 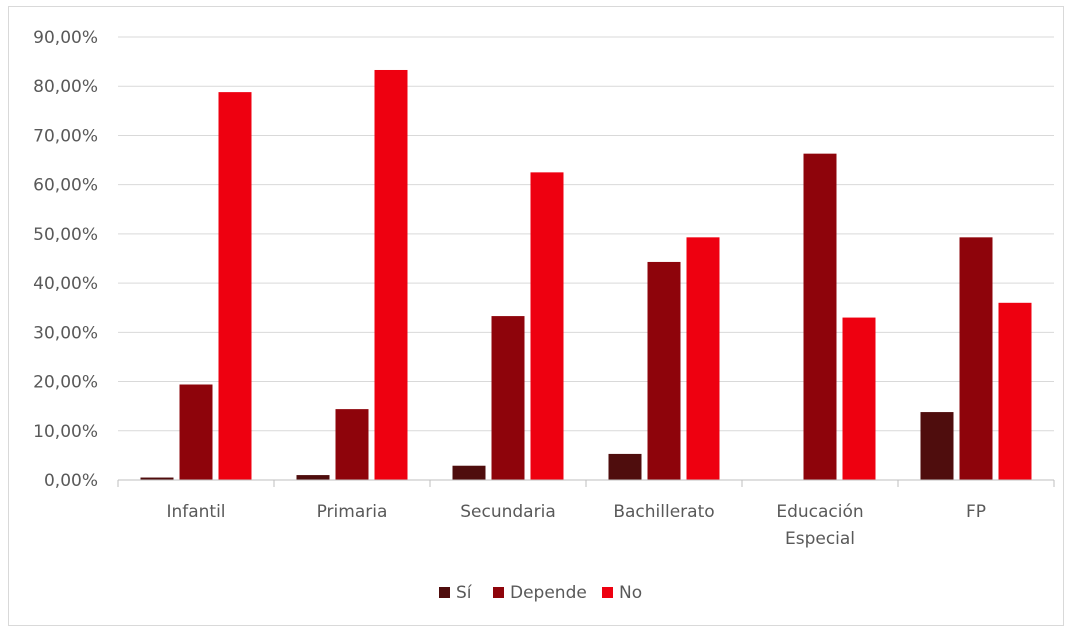 I want to click on y-tick-label: 0,00%, so click(x=71, y=481).